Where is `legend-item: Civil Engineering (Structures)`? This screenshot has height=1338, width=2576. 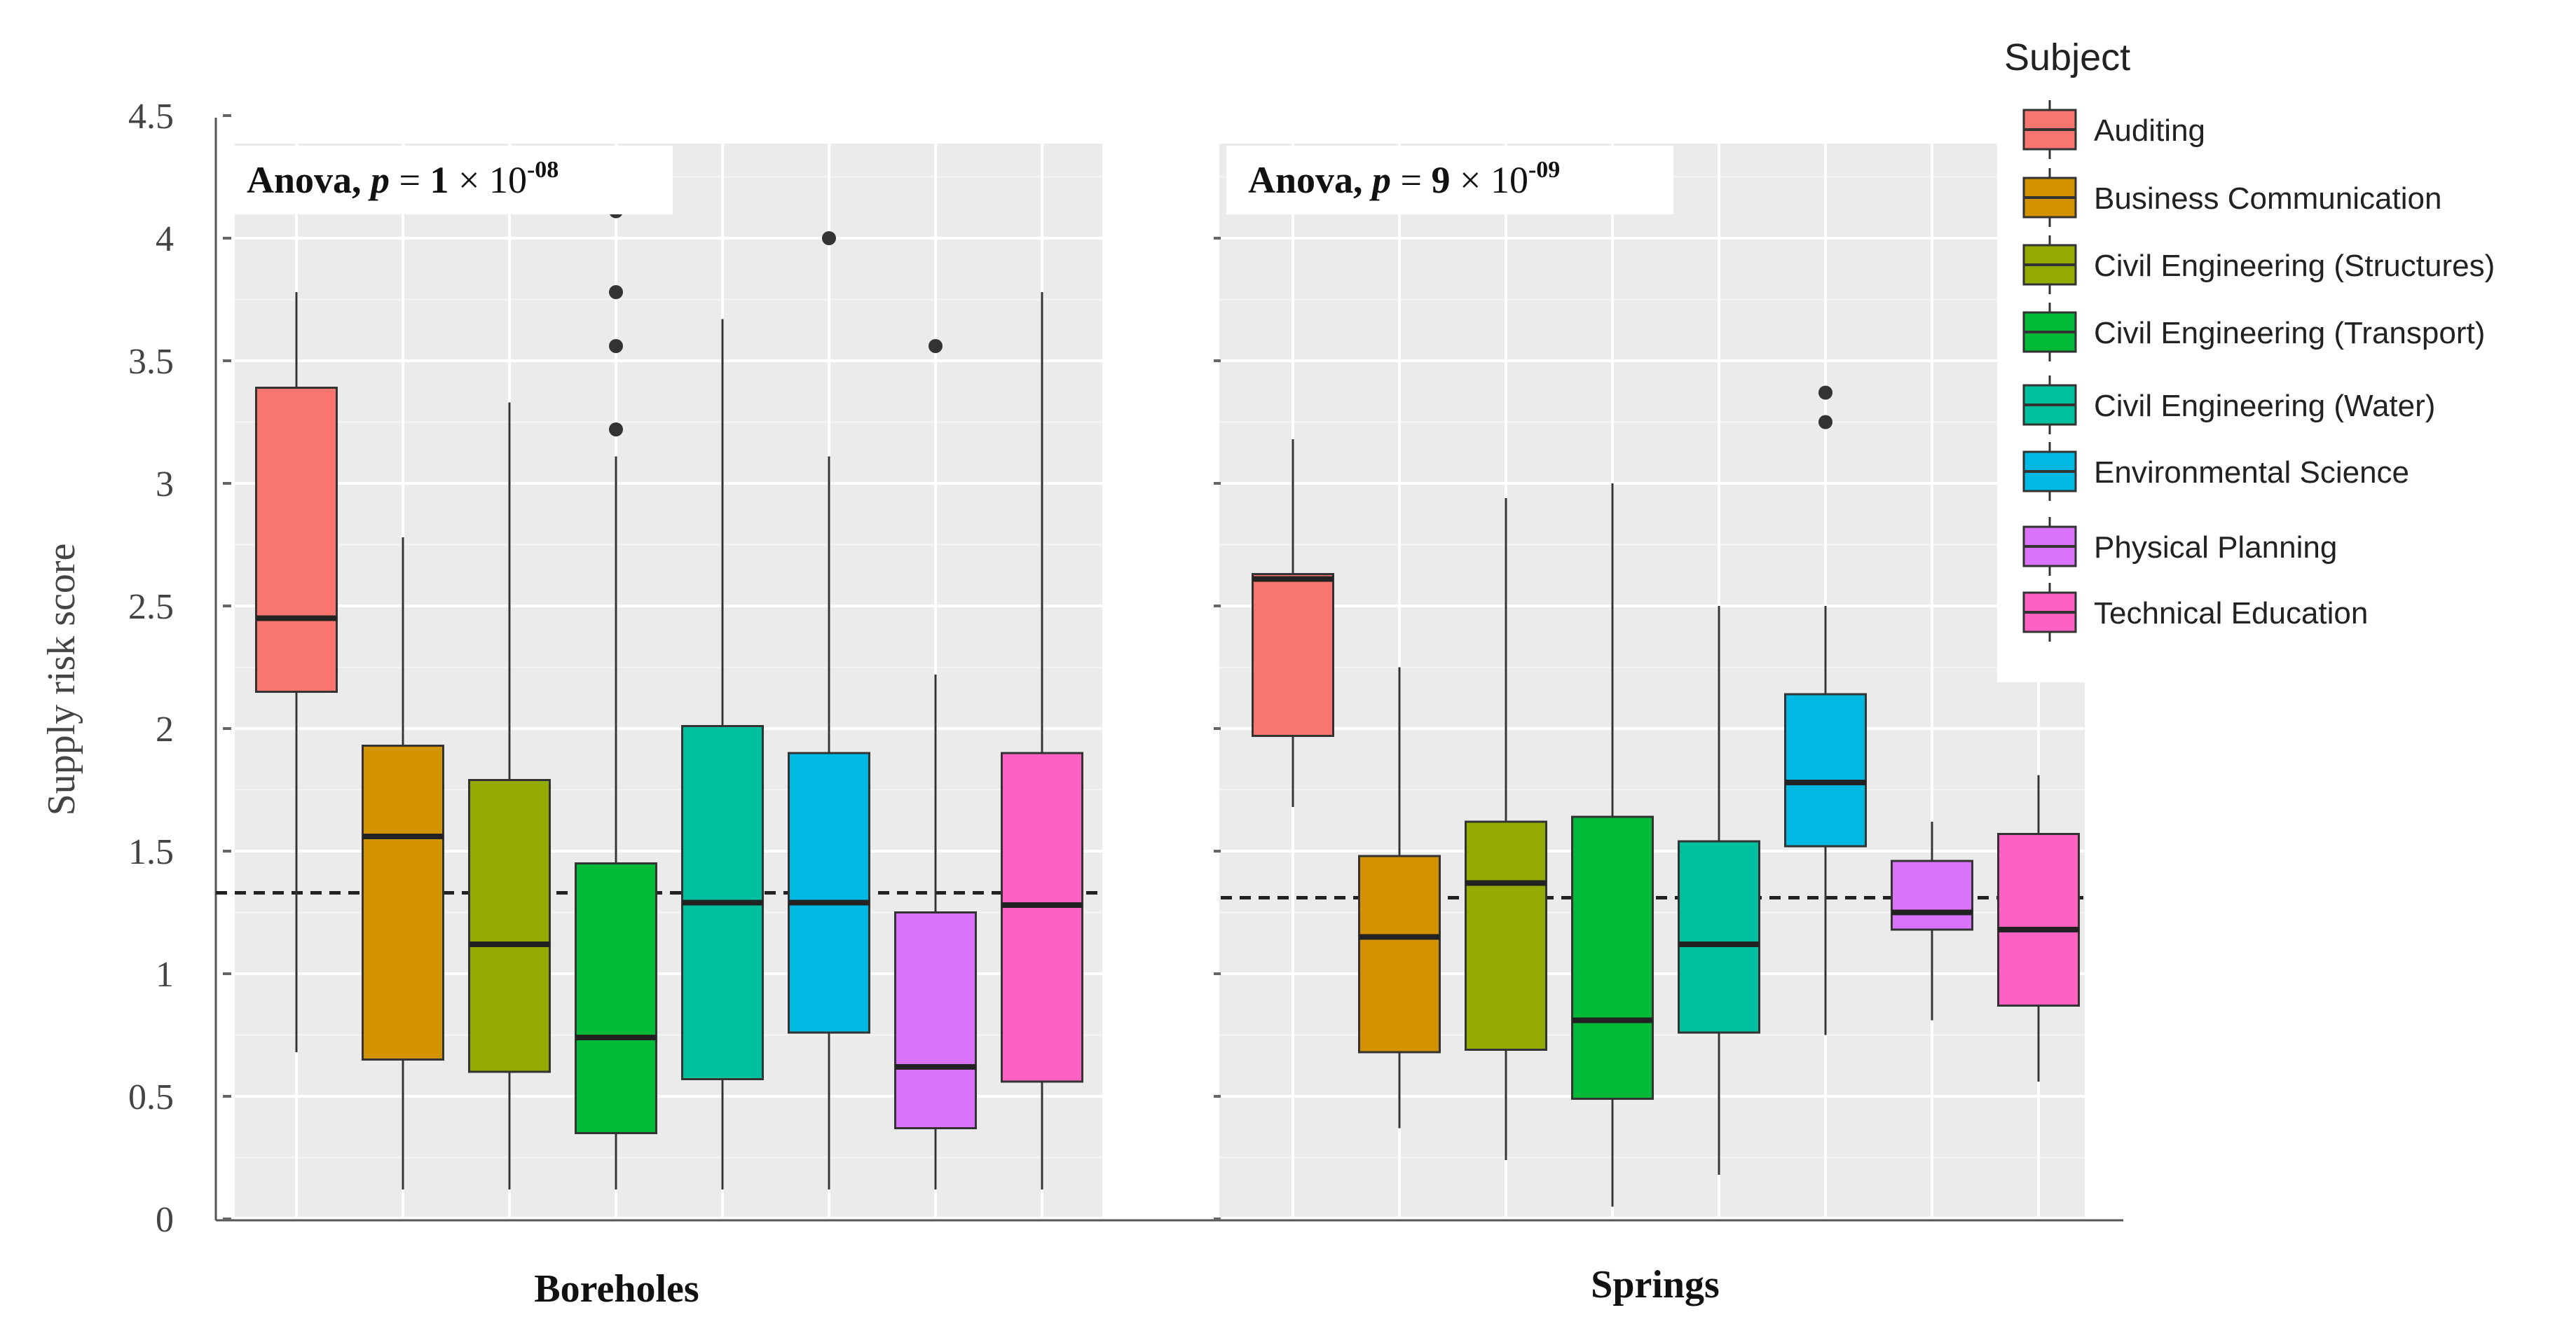 legend-item: Civil Engineering (Structures) is located at coordinates (2258, 264).